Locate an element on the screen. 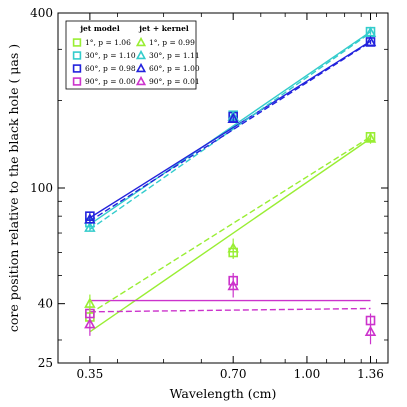  legend-title: jet model is located at coordinates (99, 28).